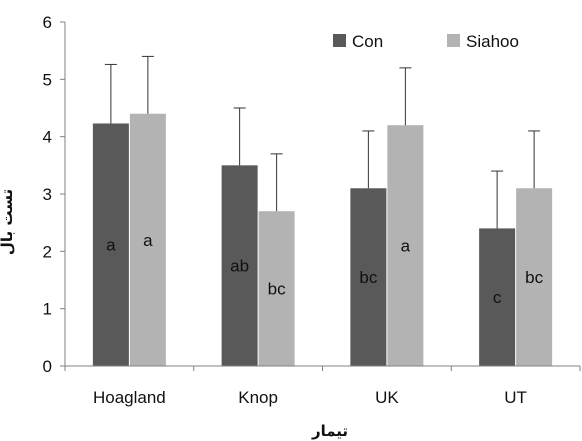 This screenshot has height=441, width=582. Describe the element at coordinates (367, 41) in the screenshot. I see `legend-label: Con` at that location.